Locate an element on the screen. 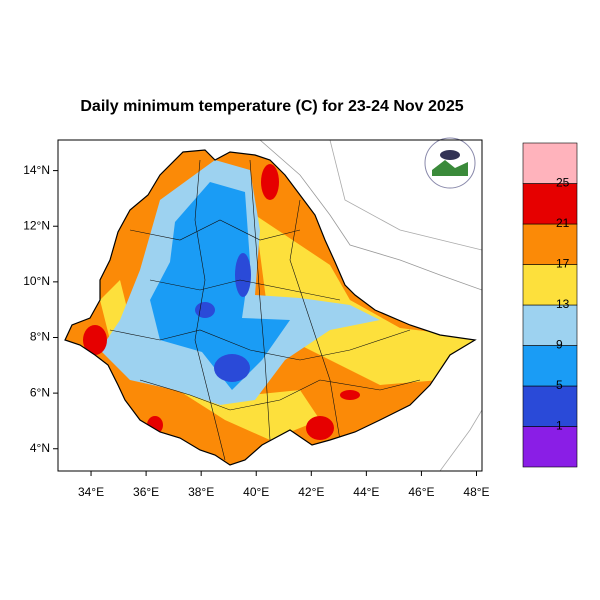  y-tick-label: 6°N is located at coordinates (40, 392).